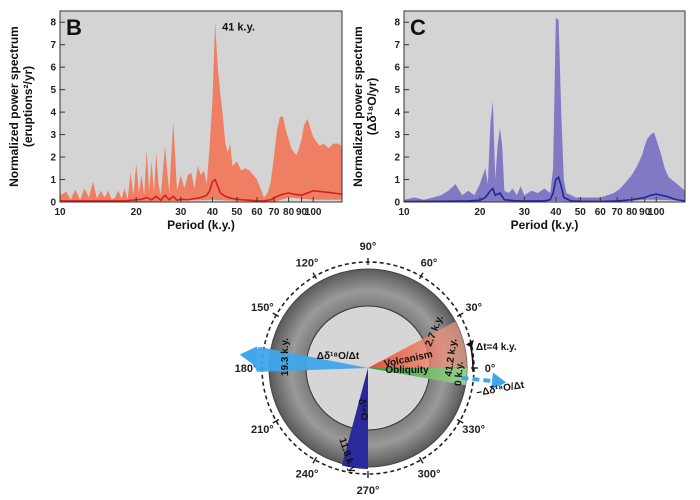 The image size is (700, 500). Describe the element at coordinates (53, 113) in the screenshot. I see `panel-b-y-tick-label: 4` at that location.